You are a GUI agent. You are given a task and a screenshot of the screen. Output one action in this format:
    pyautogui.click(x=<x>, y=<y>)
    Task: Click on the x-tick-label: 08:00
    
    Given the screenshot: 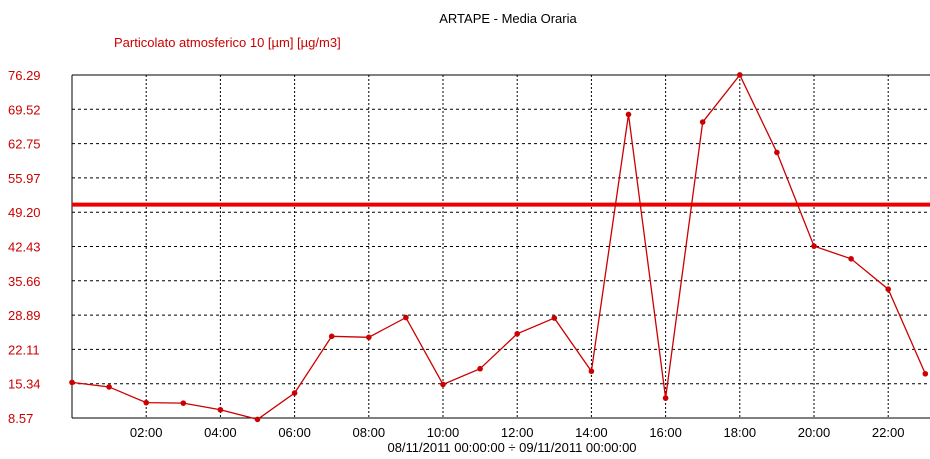 What is the action you would take?
    pyautogui.click(x=369, y=432)
    